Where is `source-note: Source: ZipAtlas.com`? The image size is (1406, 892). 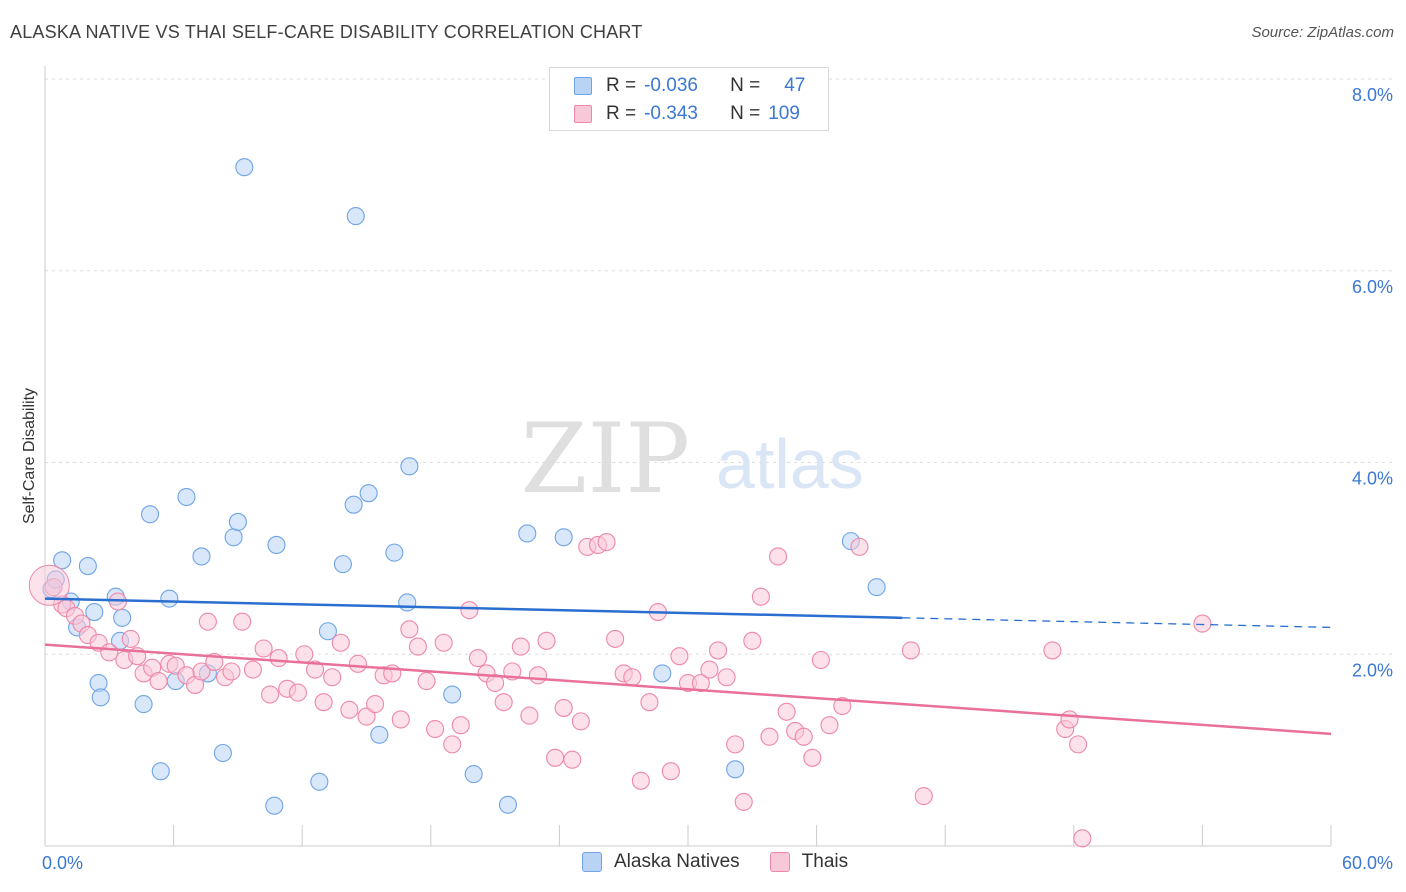 source-note: Source: ZipAtlas.com is located at coordinates (1322, 32).